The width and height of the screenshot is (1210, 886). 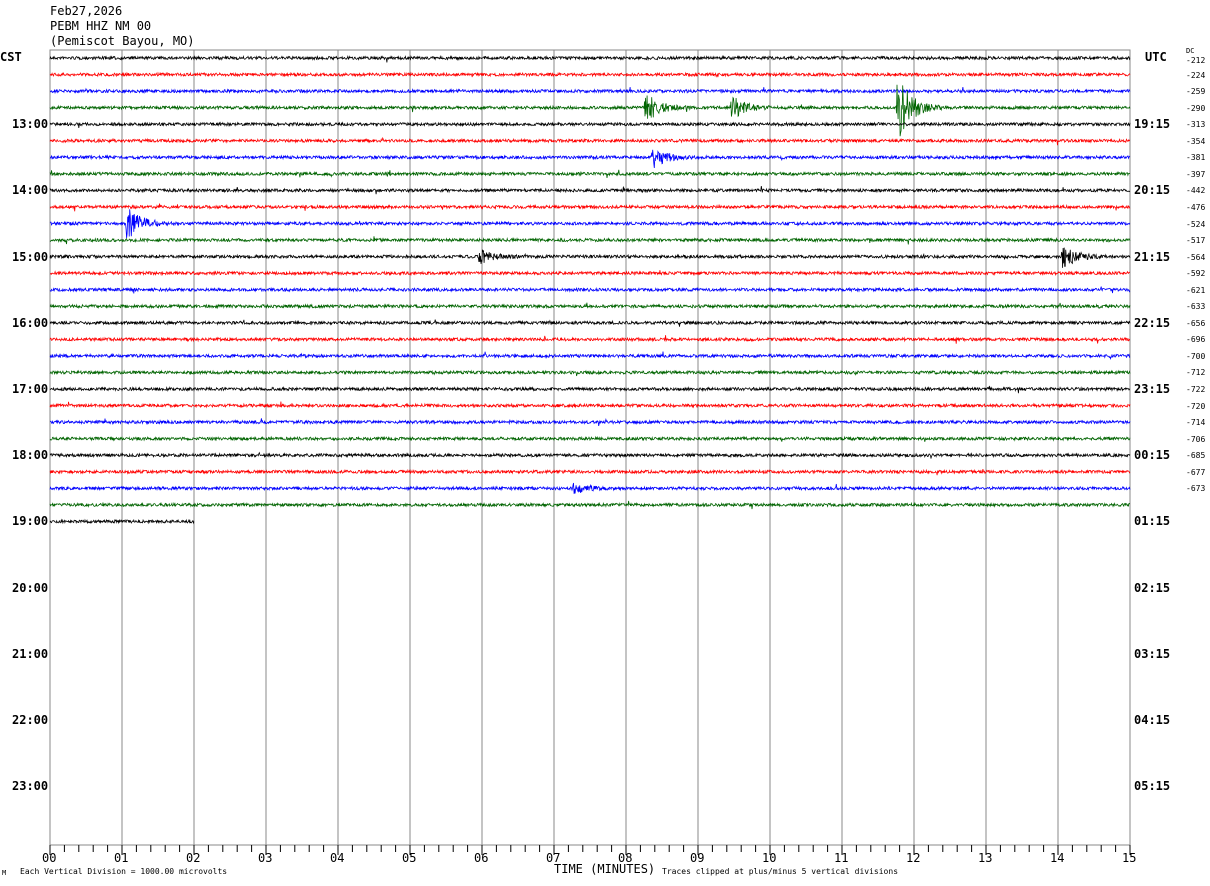 What do you see at coordinates (30, 653) in the screenshot?
I see `cst-hour-label: 21:00` at bounding box center [30, 653].